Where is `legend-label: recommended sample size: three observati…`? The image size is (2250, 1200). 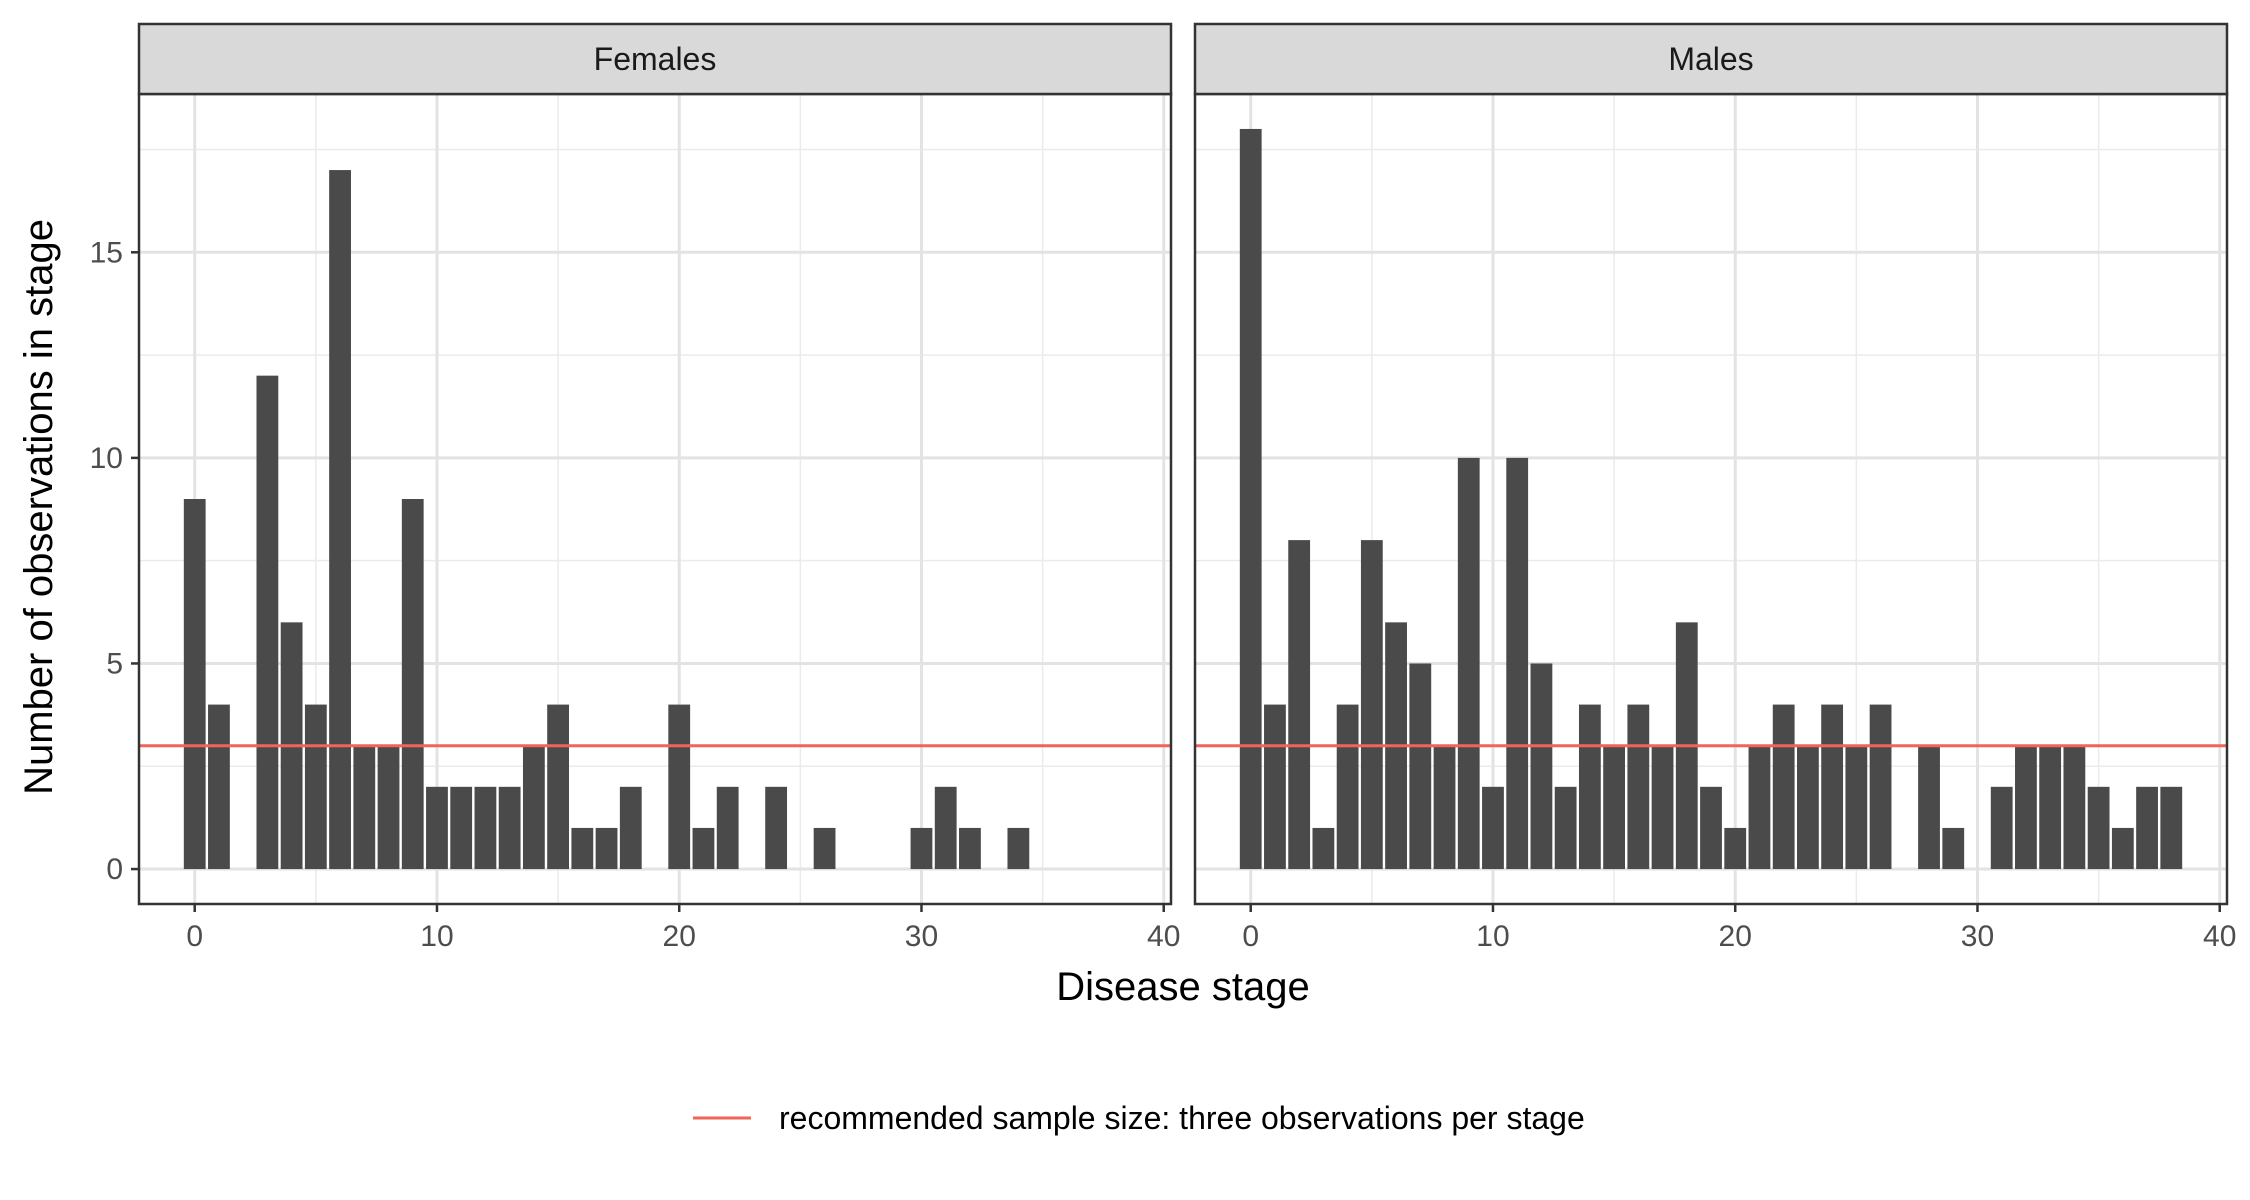 legend-label: recommended sample size: three observati… is located at coordinates (1182, 1118).